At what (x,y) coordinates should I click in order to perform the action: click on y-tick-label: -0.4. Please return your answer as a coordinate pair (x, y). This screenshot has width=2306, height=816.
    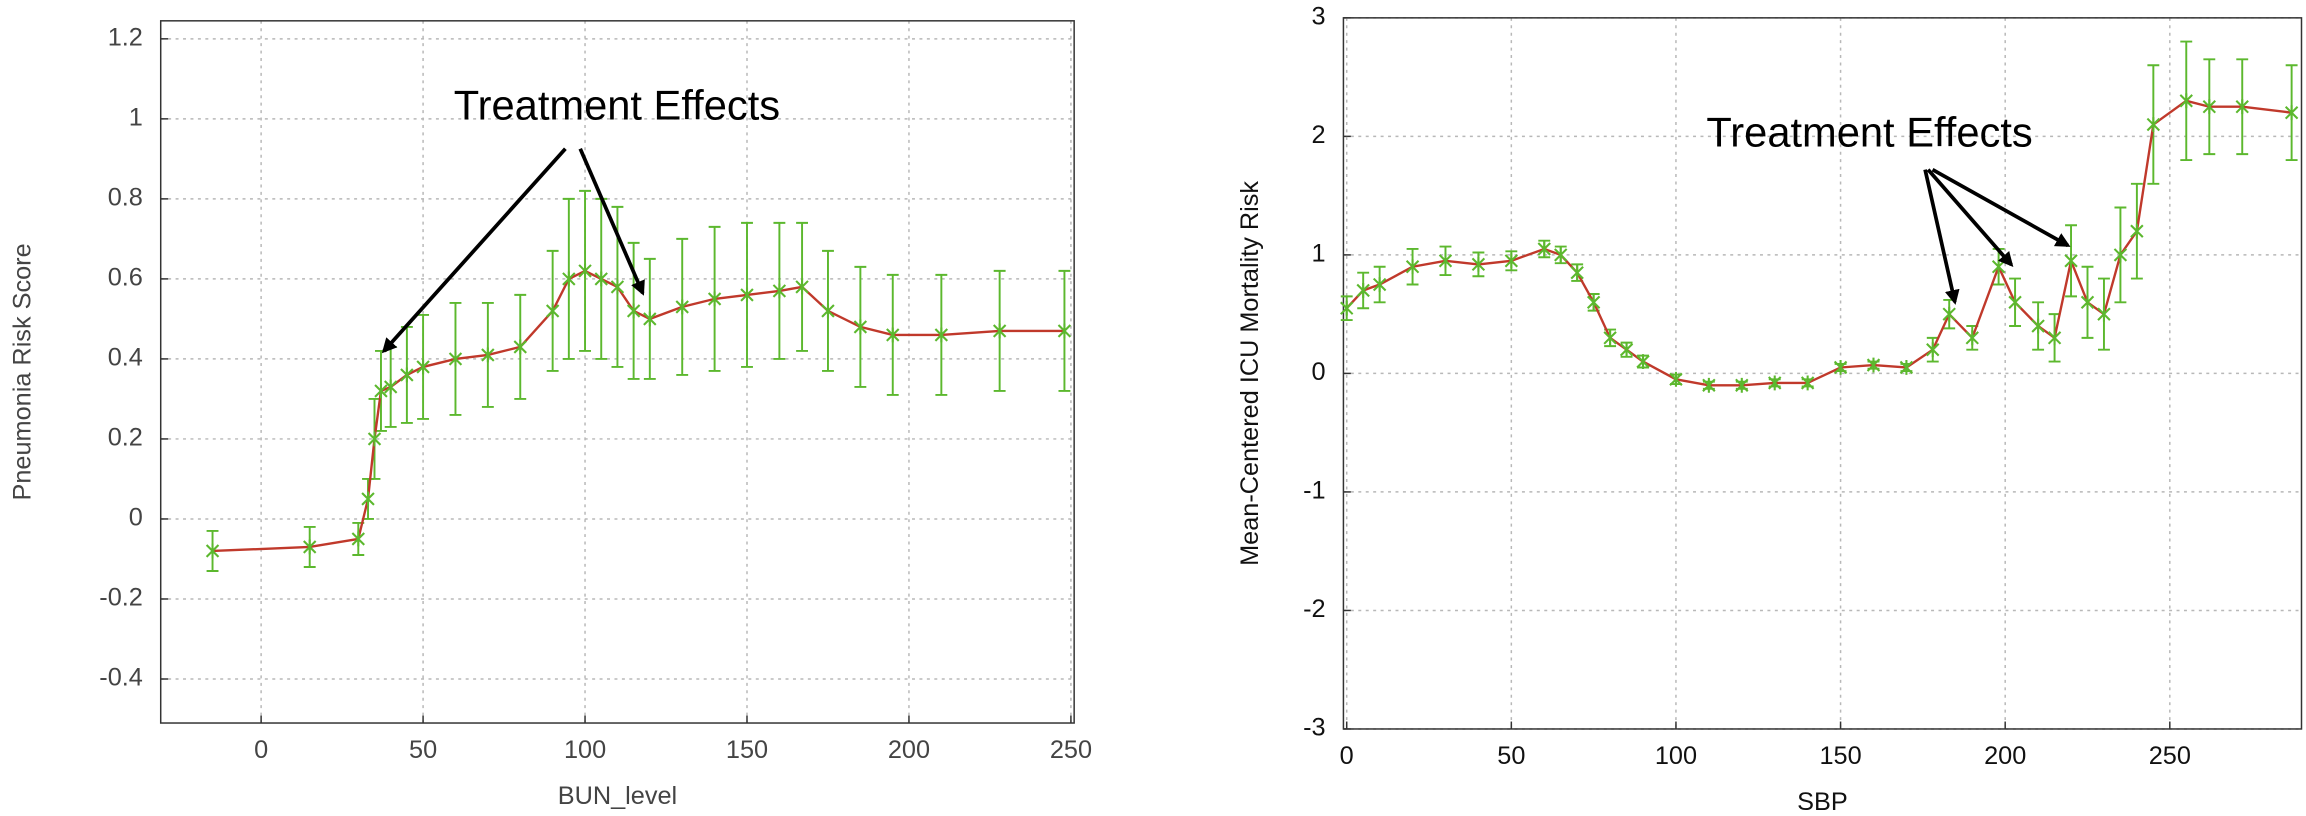
    Looking at the image, I should click on (121, 678).